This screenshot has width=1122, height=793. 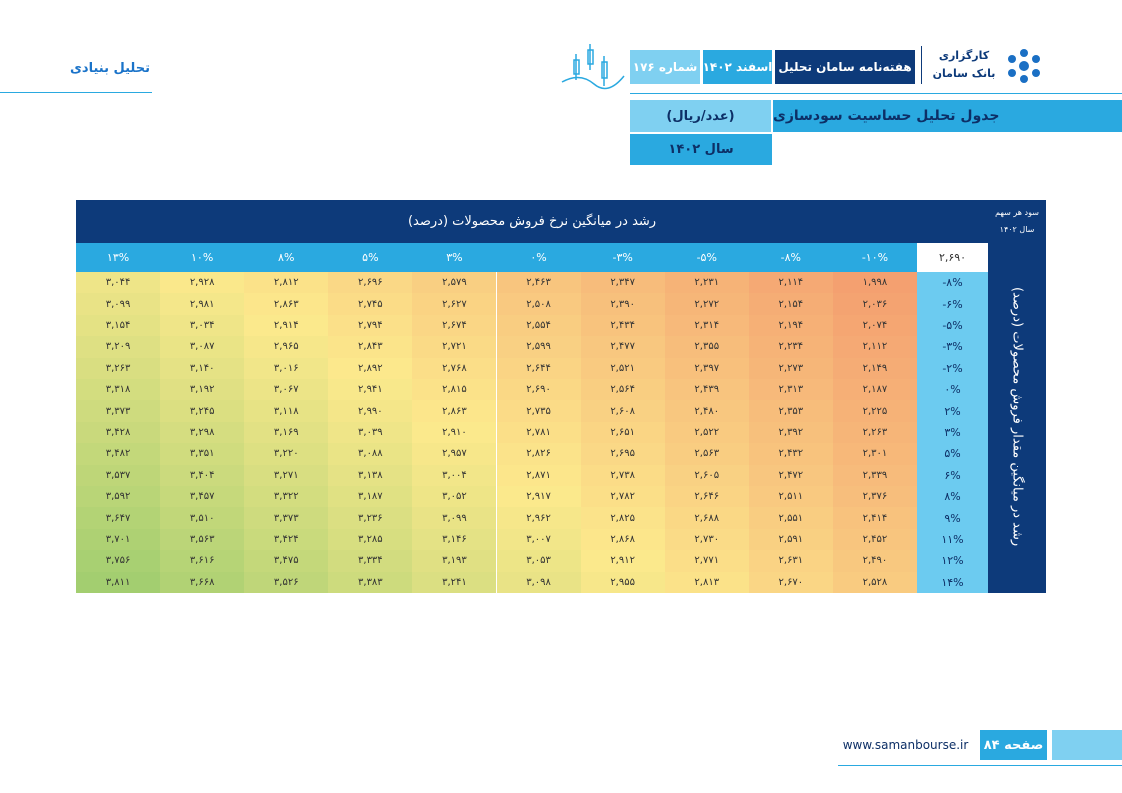 I want to click on table-cell-text: ۲,۸۱۲, so click(x=286, y=283).